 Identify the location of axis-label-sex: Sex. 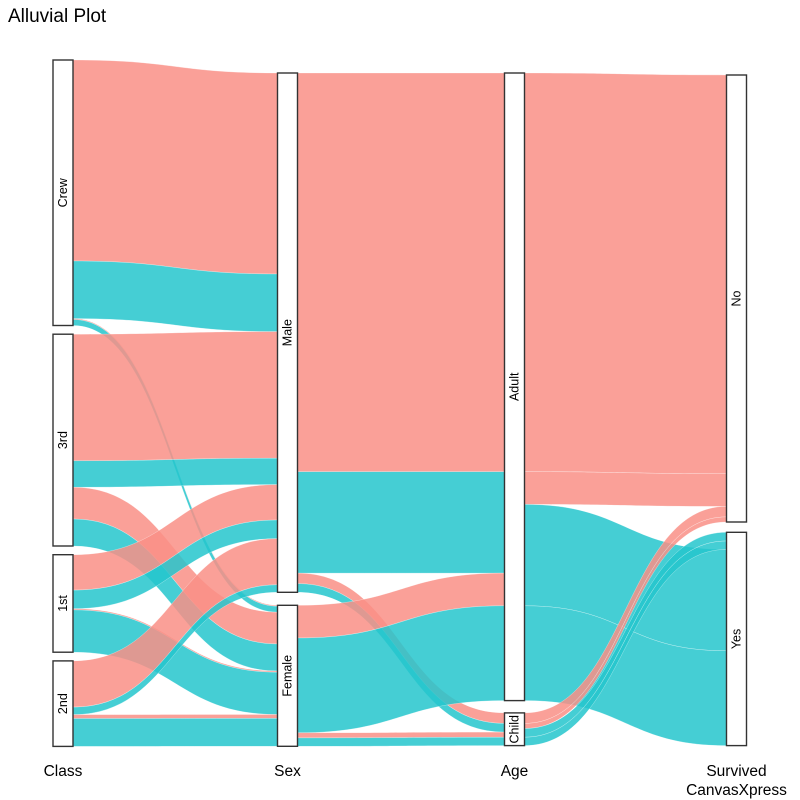
(287, 771).